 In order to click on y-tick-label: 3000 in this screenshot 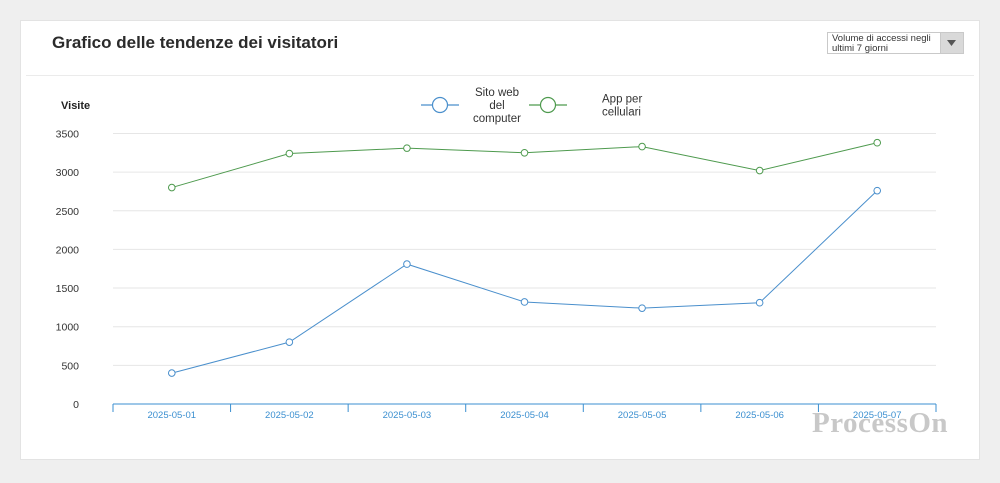, I will do `click(68, 173)`.